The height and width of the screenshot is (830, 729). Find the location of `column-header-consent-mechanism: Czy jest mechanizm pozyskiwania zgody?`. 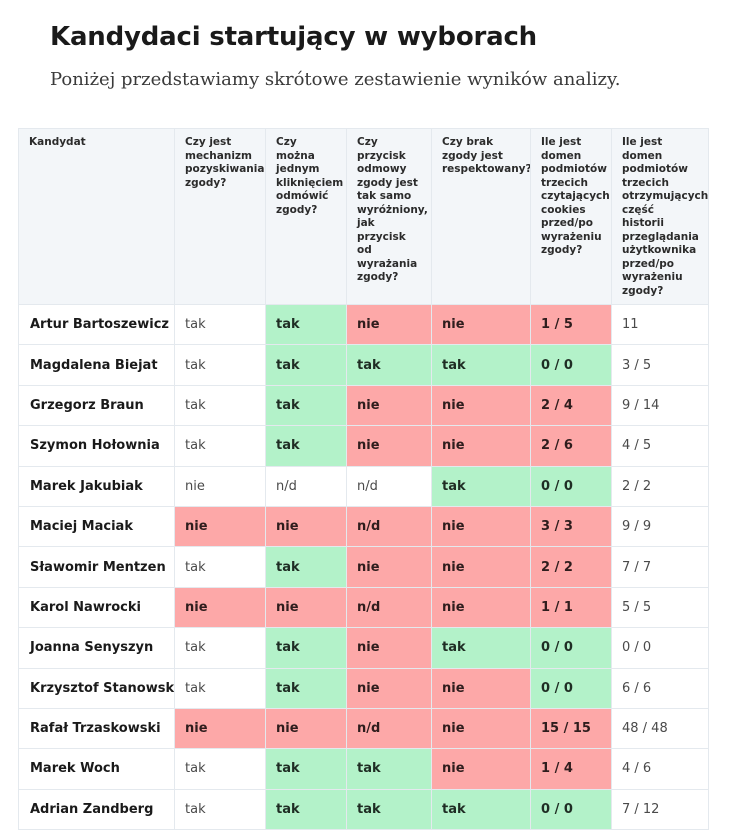

column-header-consent-mechanism: Czy jest mechanizm pozyskiwania zgody? is located at coordinates (220, 216).